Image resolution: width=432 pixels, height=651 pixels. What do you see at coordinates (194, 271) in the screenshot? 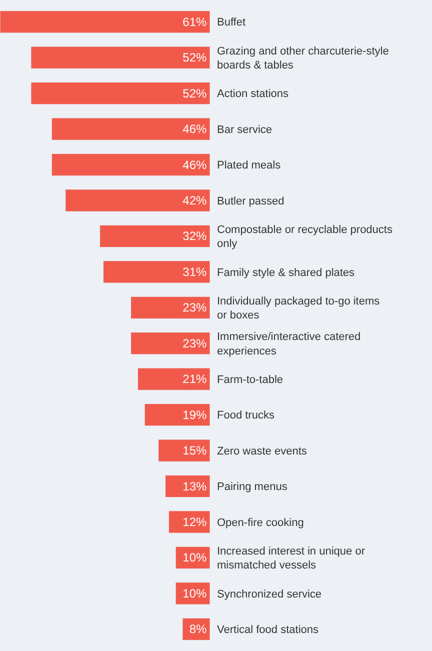
I see `data-label: 31%` at bounding box center [194, 271].